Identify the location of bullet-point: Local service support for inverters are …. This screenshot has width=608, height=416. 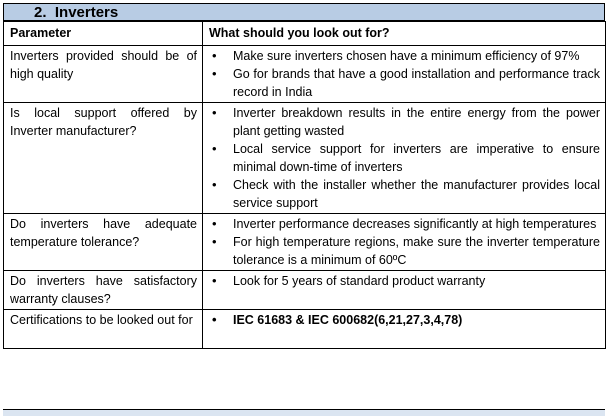
(404, 158).